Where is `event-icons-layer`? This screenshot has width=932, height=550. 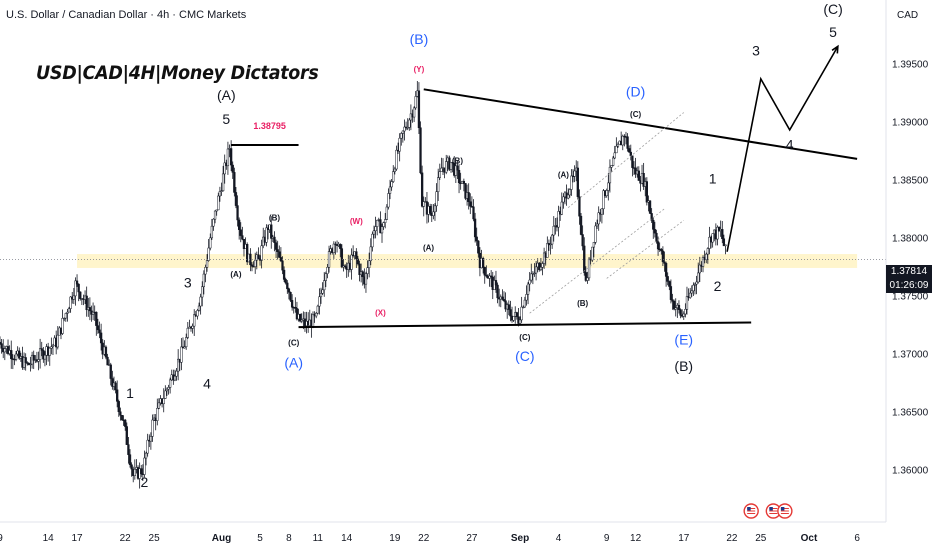 event-icons-layer is located at coordinates (768, 511).